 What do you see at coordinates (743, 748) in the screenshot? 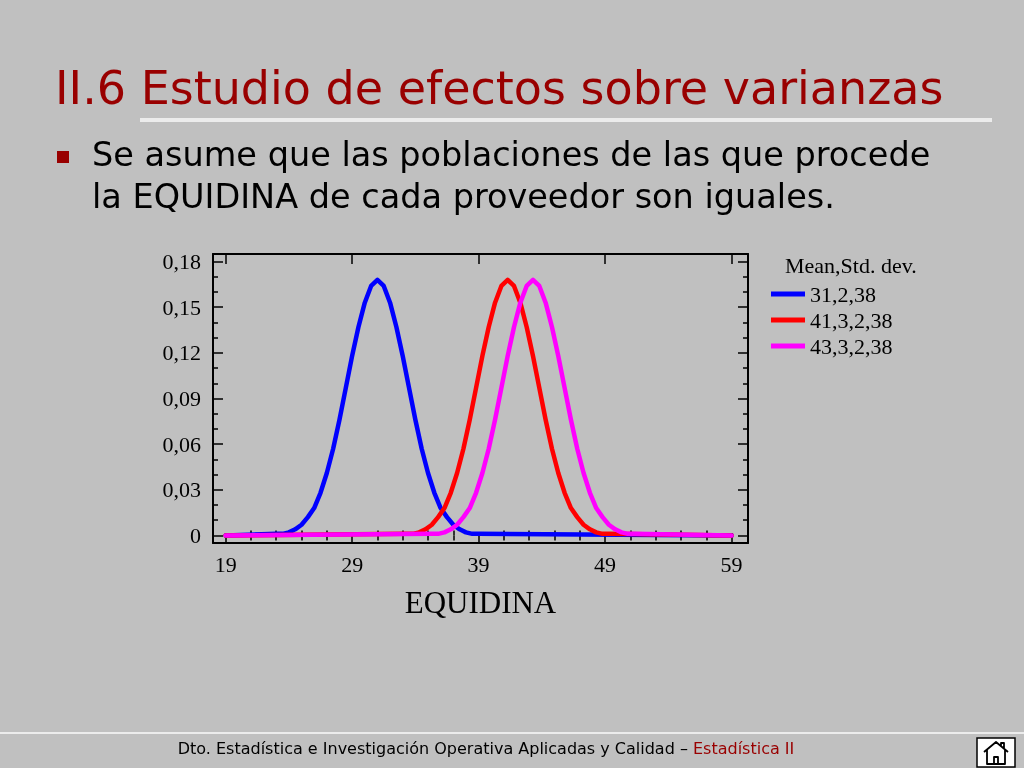
I see `text: Estadística II` at bounding box center [743, 748].